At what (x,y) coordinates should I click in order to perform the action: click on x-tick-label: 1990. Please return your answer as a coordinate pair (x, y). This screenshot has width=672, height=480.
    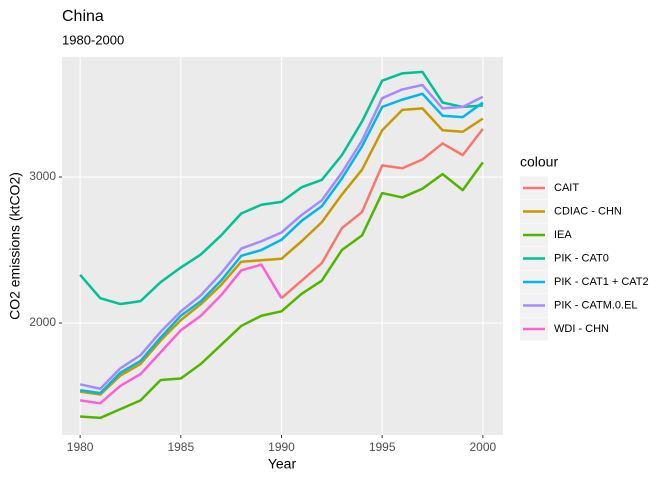
    Looking at the image, I should click on (281, 447).